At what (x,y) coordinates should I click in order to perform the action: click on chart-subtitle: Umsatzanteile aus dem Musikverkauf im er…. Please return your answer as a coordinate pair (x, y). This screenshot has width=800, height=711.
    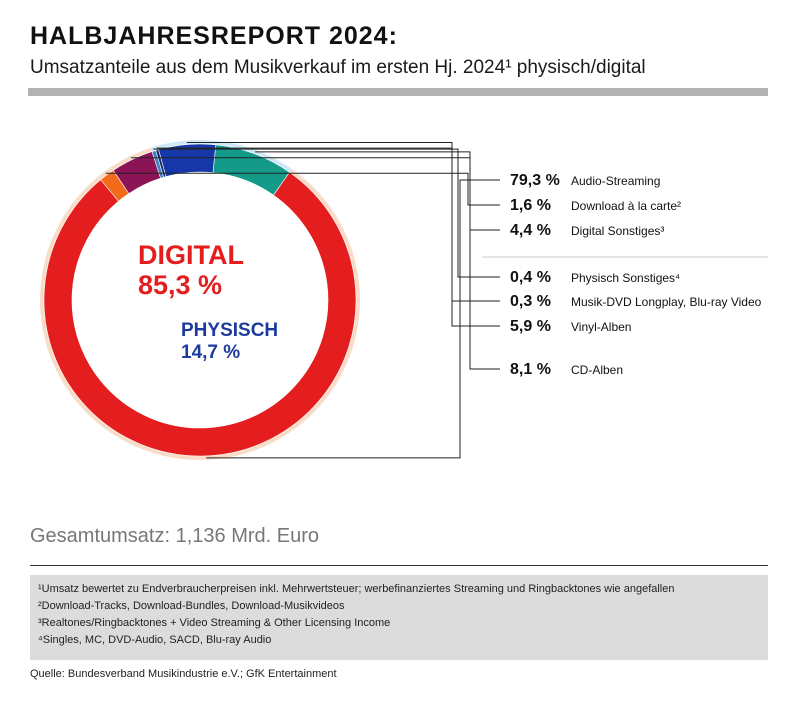
    Looking at the image, I should click on (338, 67).